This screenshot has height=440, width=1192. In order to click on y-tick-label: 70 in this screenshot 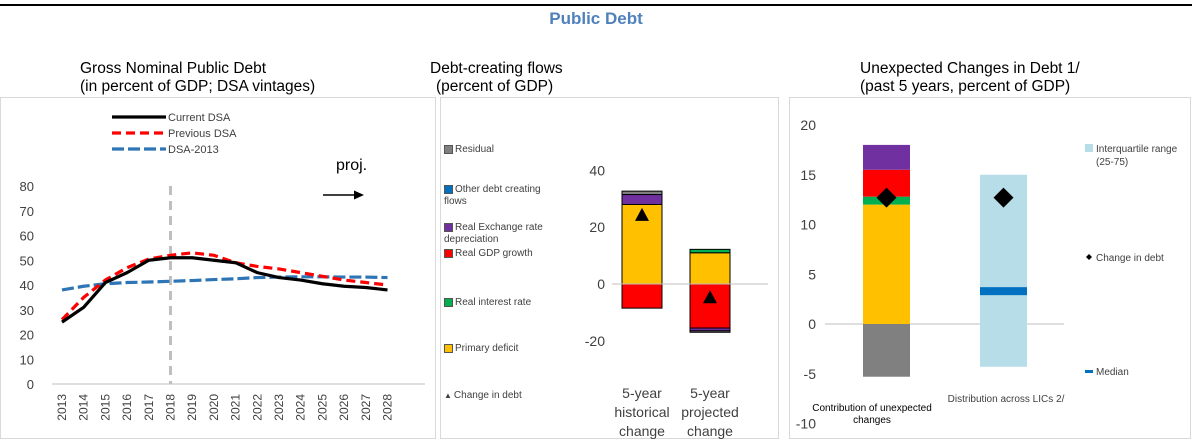, I will do `click(27, 211)`.